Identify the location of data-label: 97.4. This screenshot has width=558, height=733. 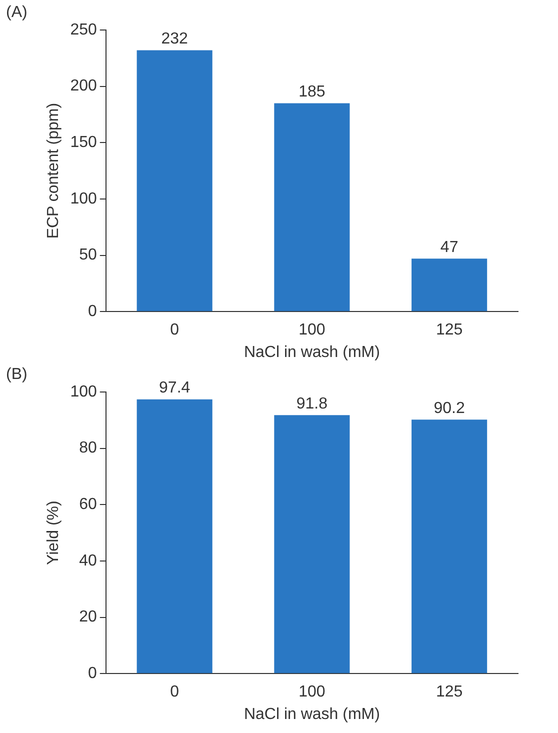
(174, 388).